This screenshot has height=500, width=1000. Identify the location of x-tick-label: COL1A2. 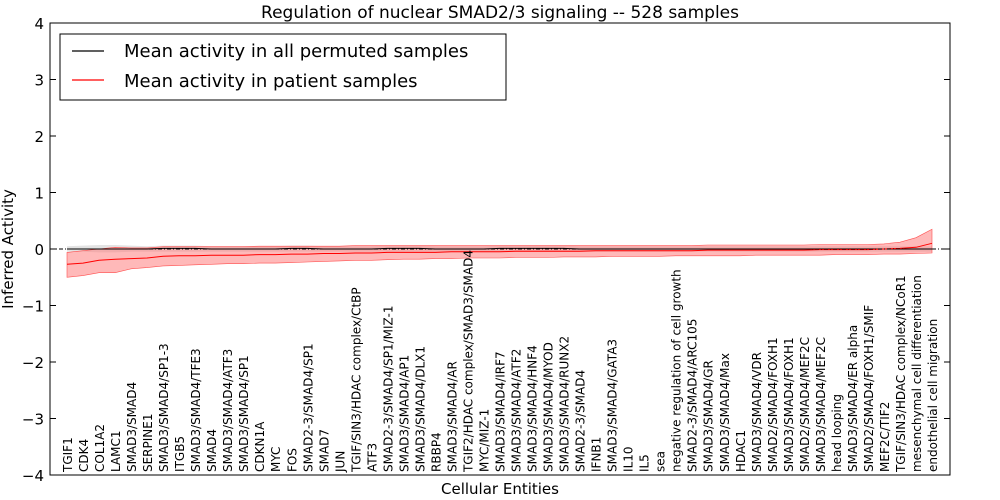
(100, 448).